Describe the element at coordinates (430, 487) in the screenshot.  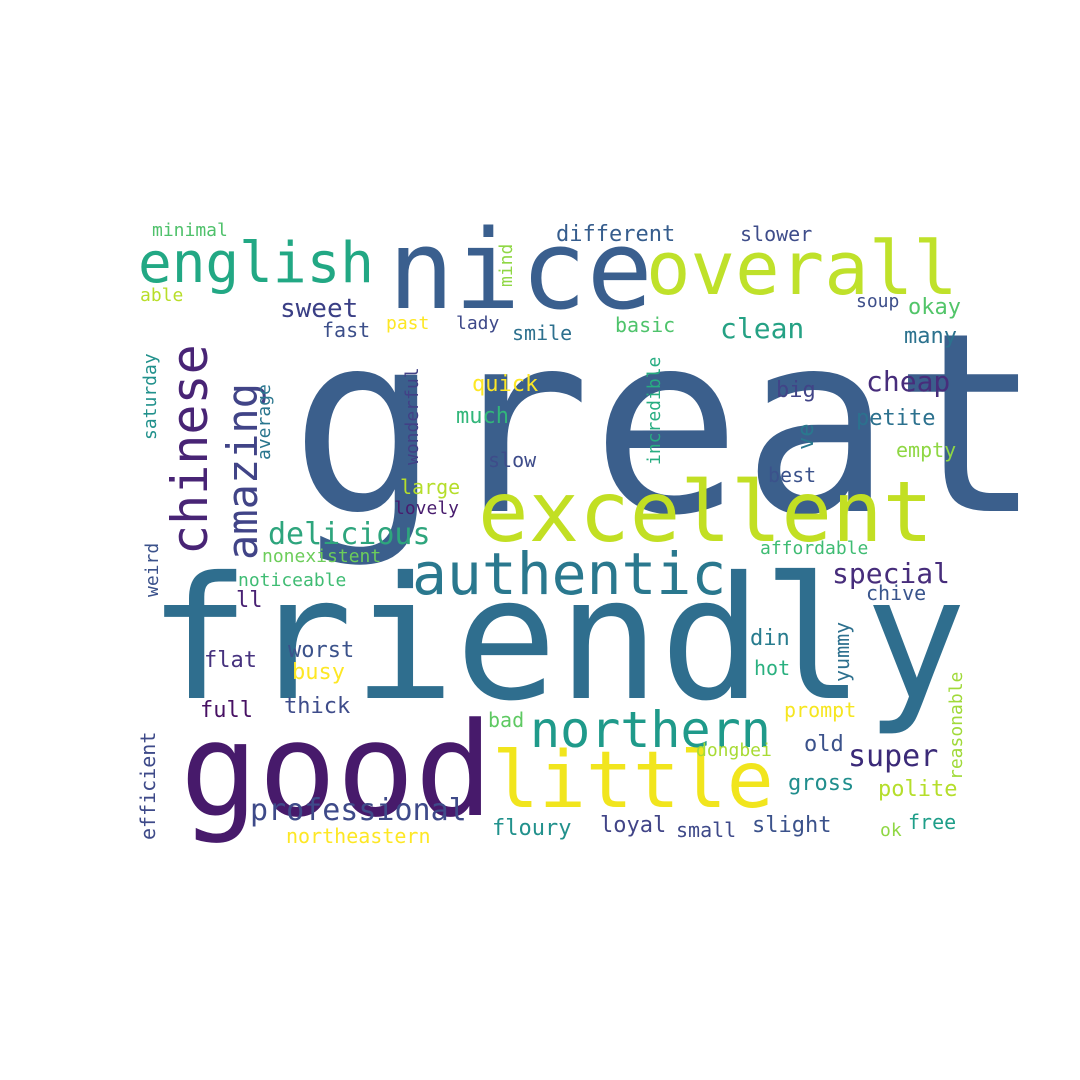
I see `word-large: large` at that location.